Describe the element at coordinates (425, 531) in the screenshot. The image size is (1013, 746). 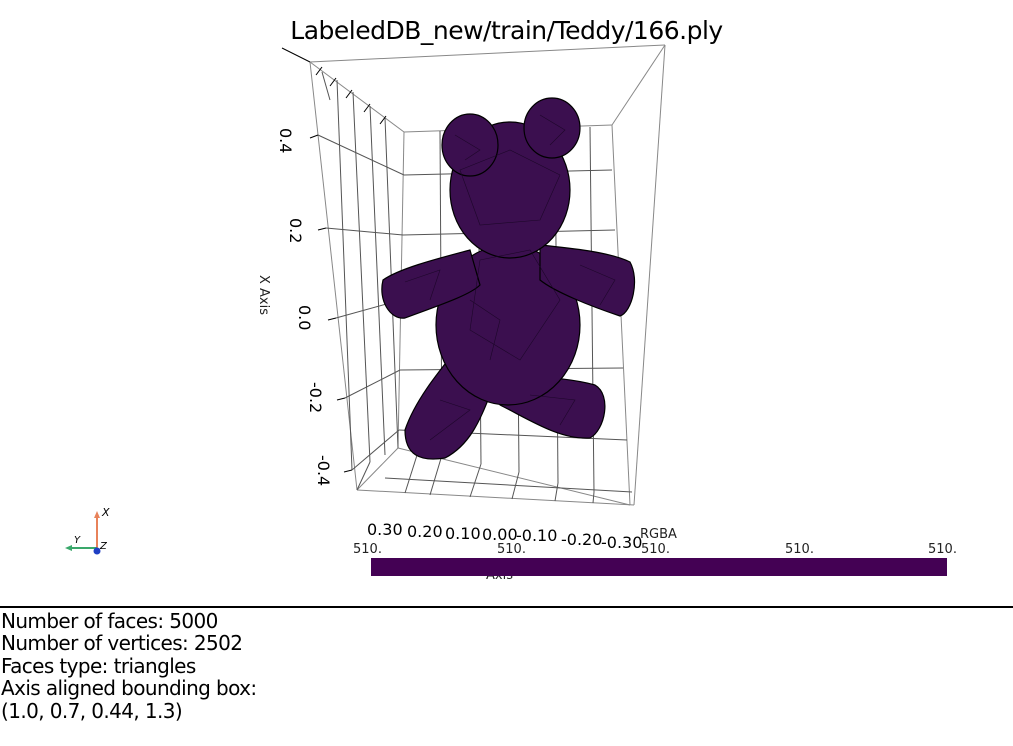
I see `y-axis-tick-label: 0.20` at that location.